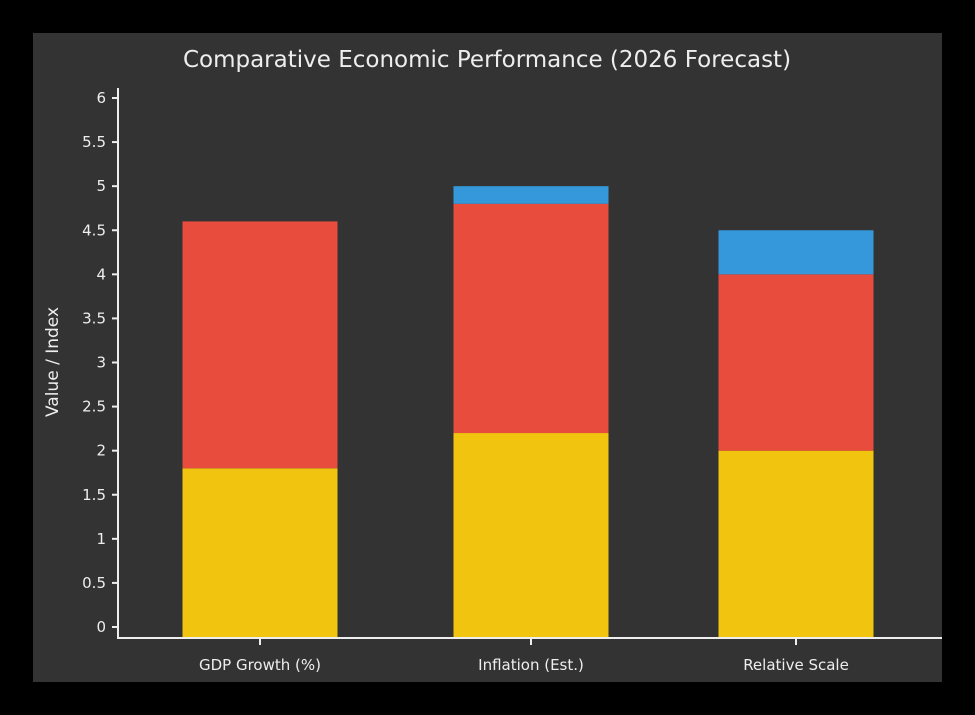 The height and width of the screenshot is (715, 975). Describe the element at coordinates (94, 583) in the screenshot. I see `y-tick-label: 0.5` at that location.